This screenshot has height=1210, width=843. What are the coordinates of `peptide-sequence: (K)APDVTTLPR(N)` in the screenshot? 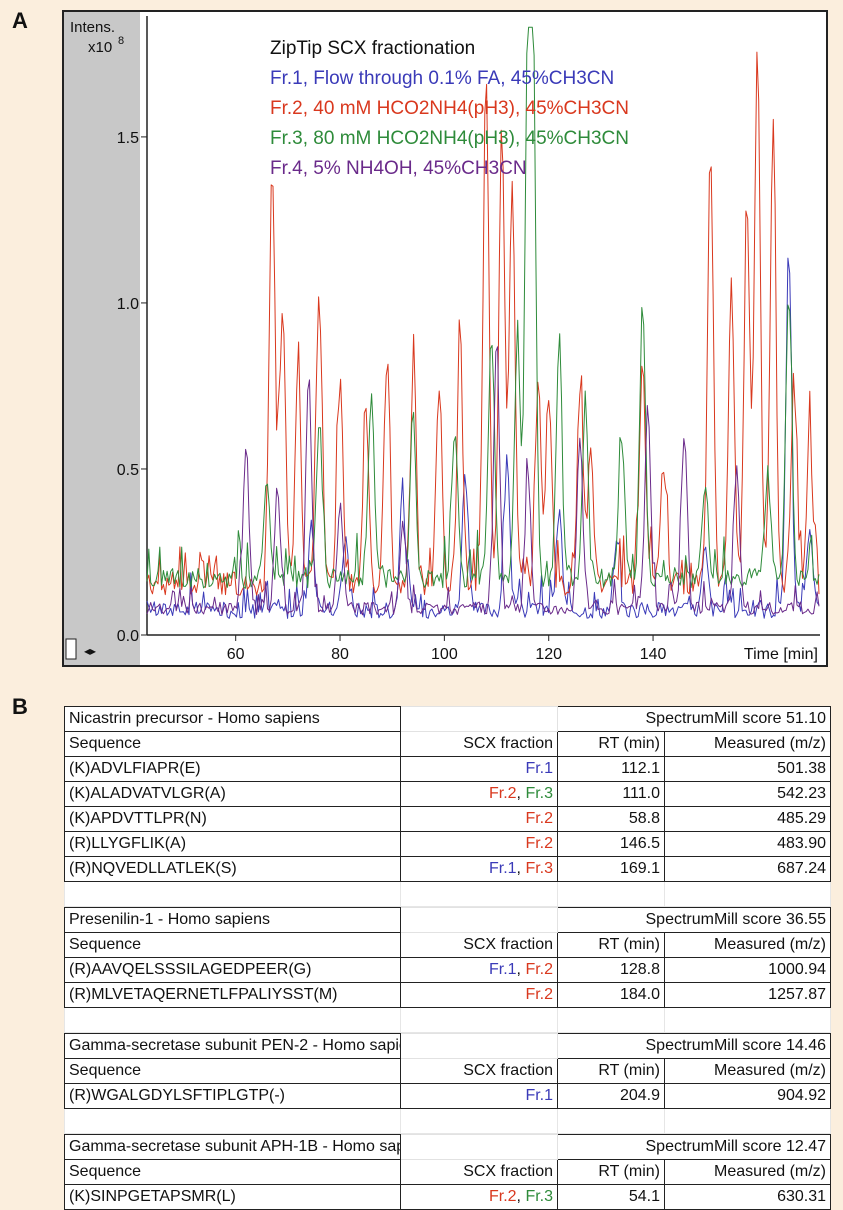 It's located at (232, 819).